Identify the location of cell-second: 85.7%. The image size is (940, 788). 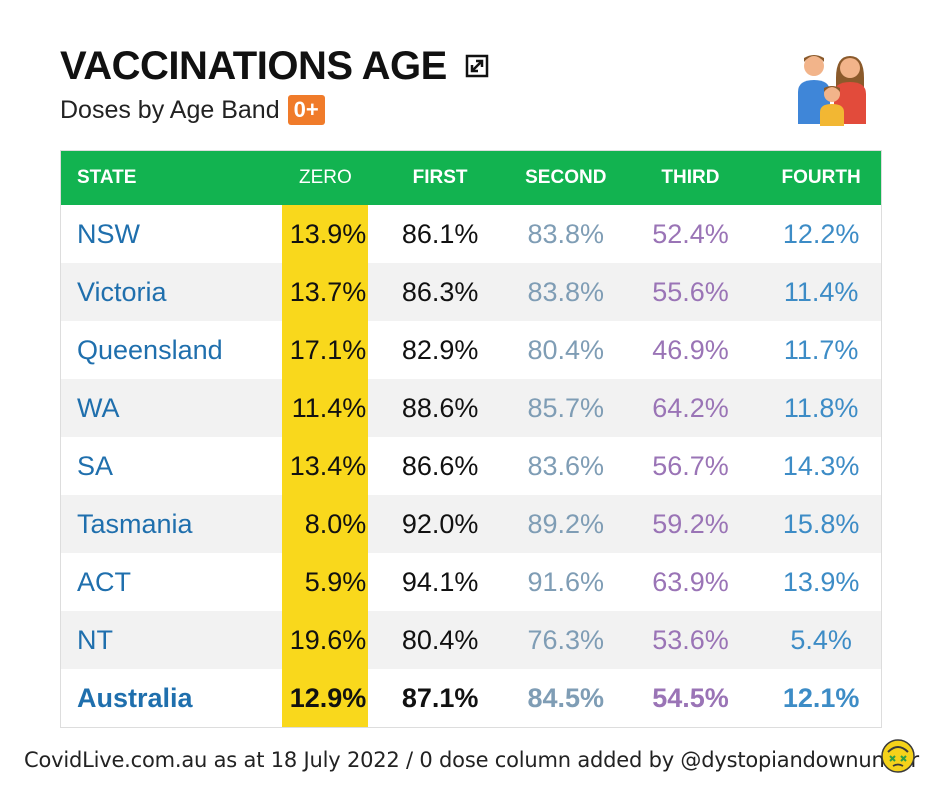
(566, 407).